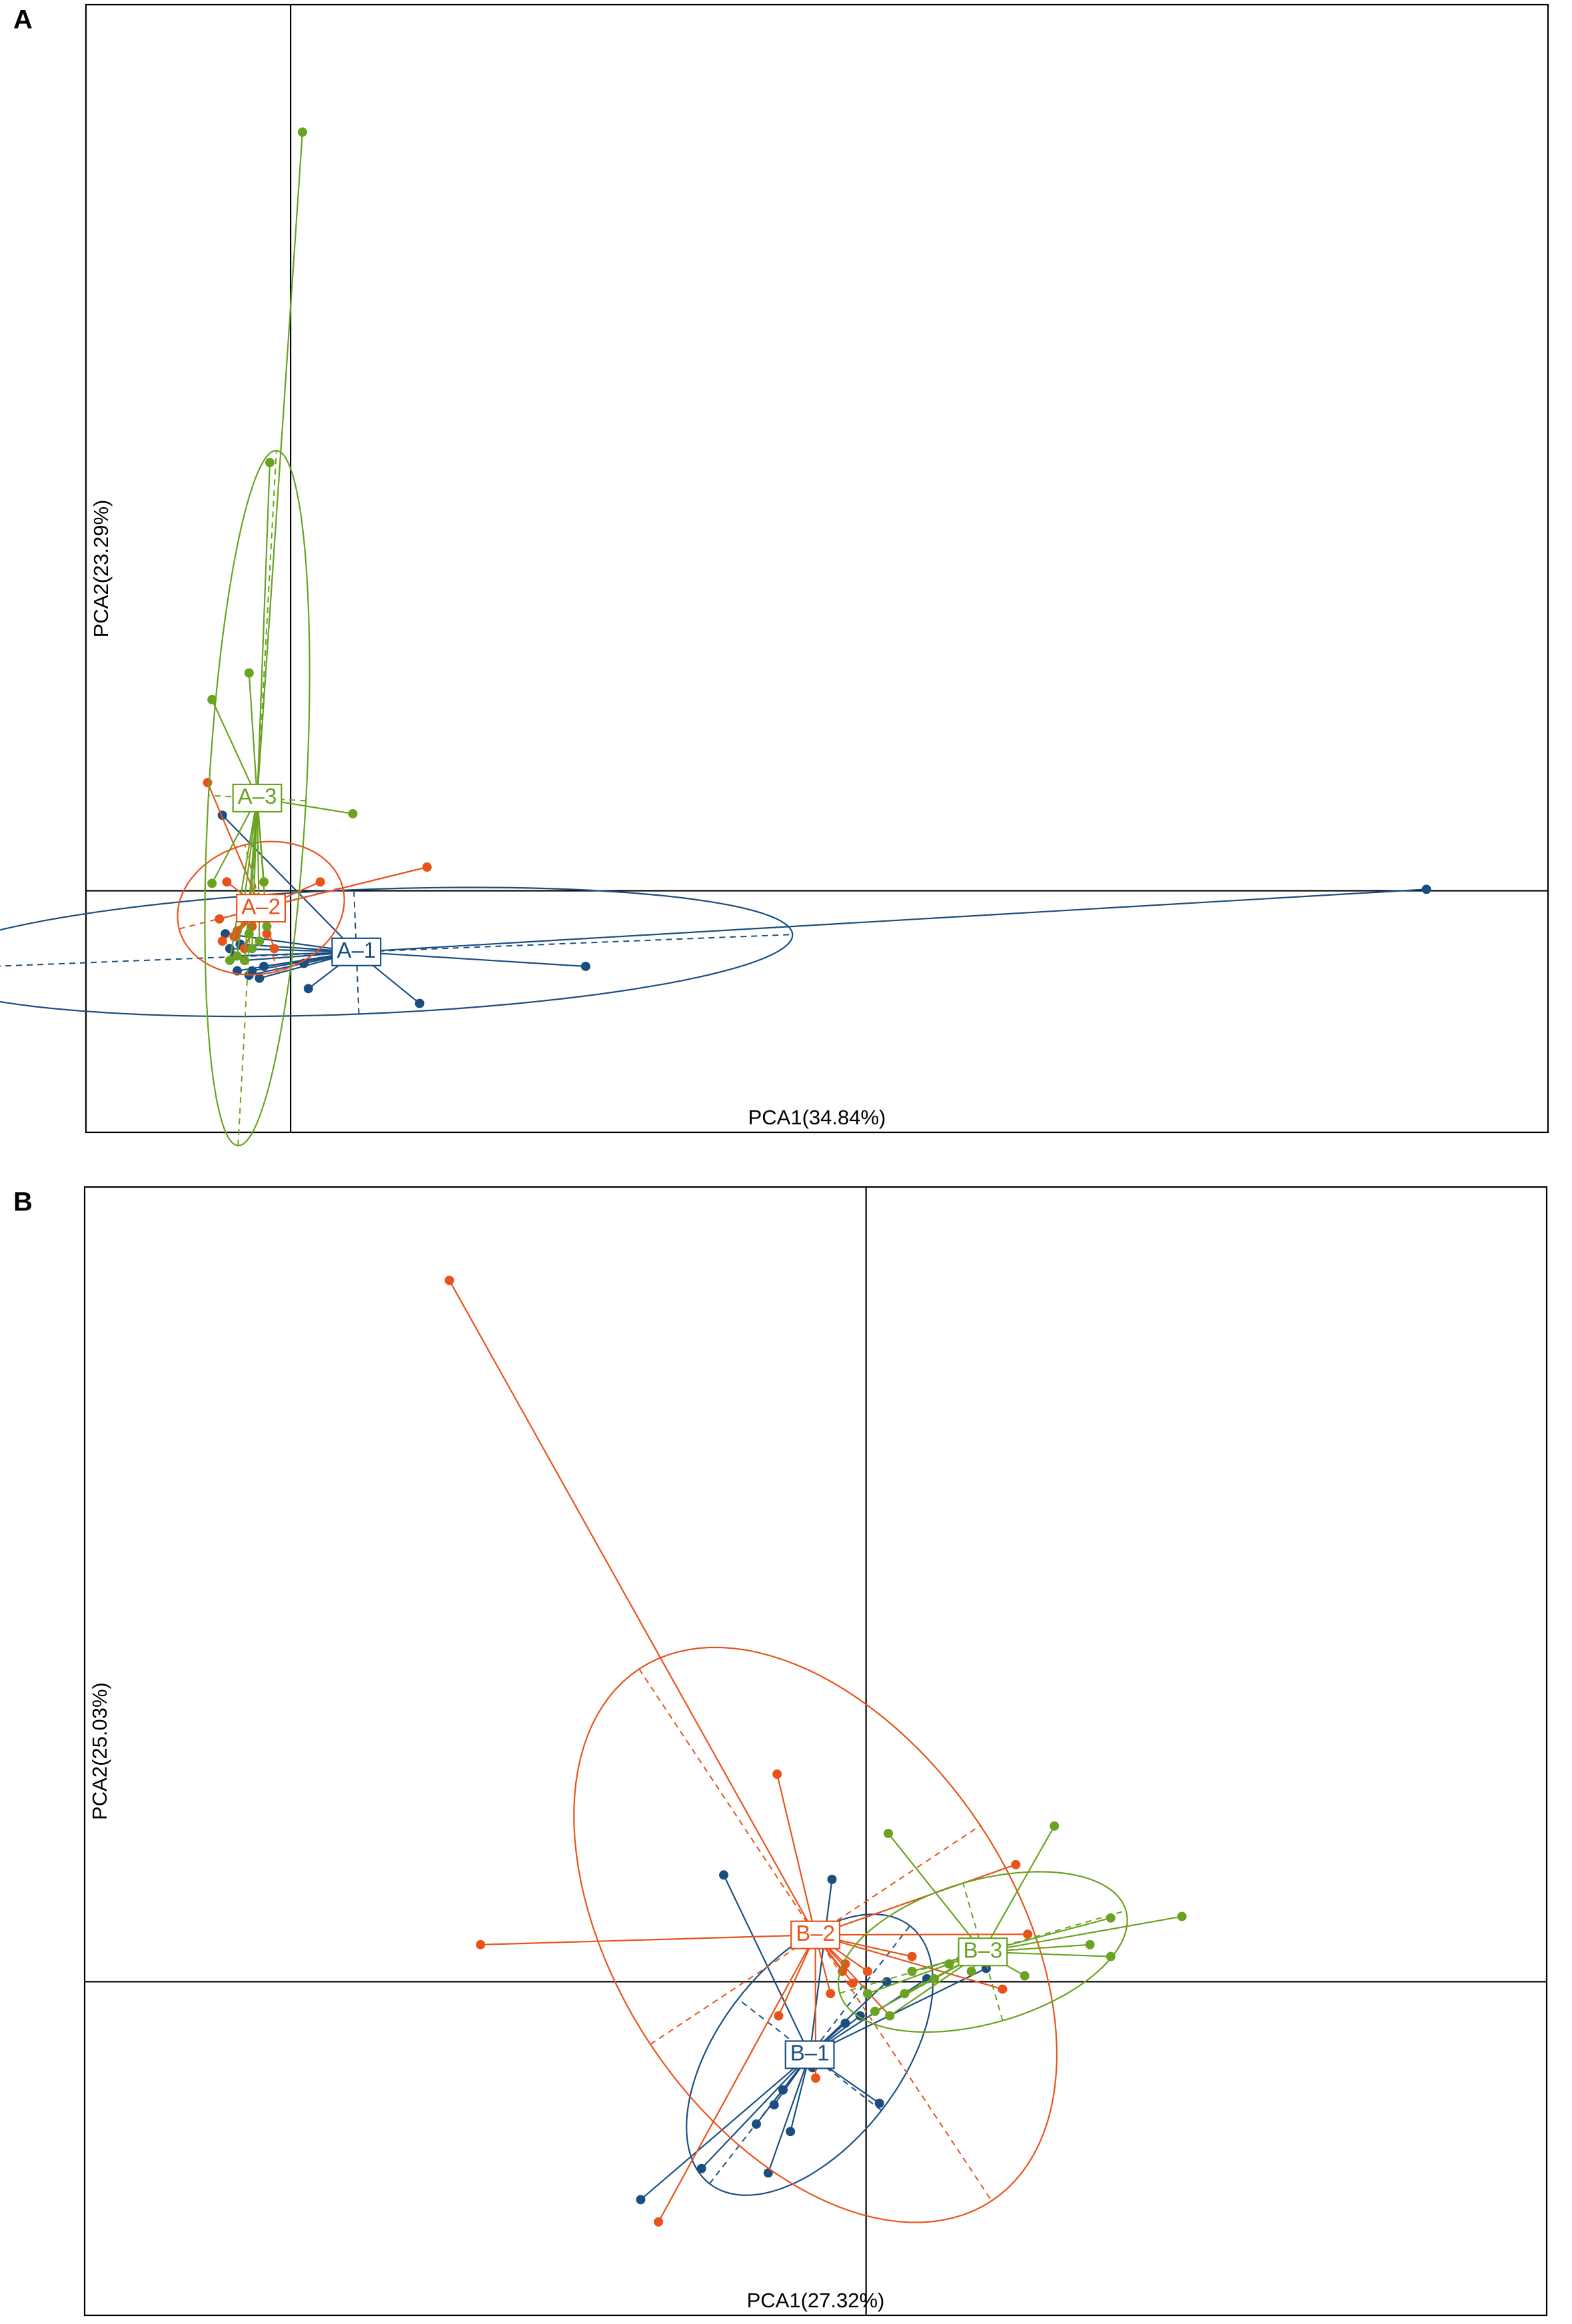  I want to click on class-label: B–1, so click(810, 2054).